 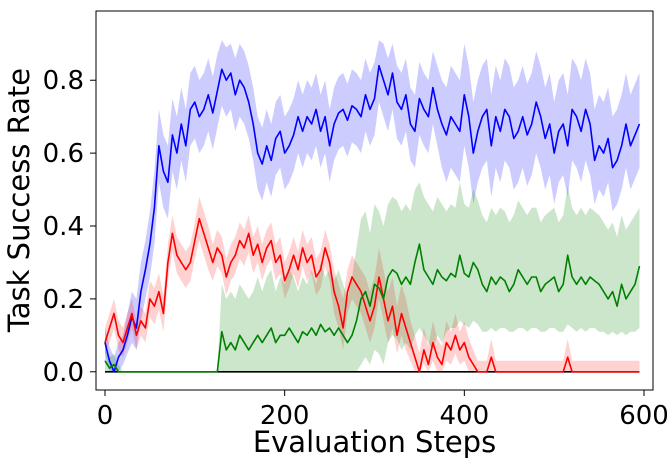 I want to click on y-tick-label: 0.0, so click(x=63, y=373).